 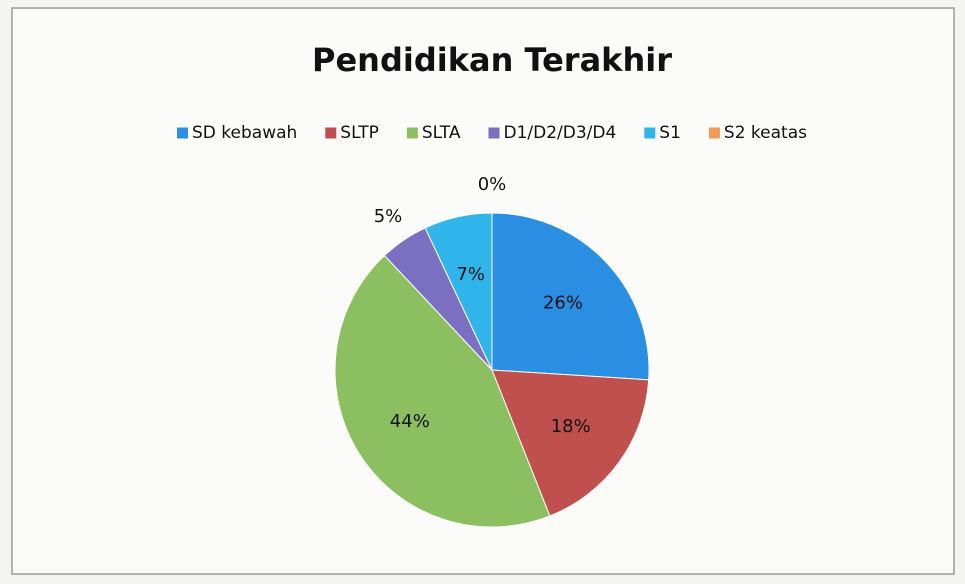 I want to click on slice-label: 44%, so click(x=410, y=421).